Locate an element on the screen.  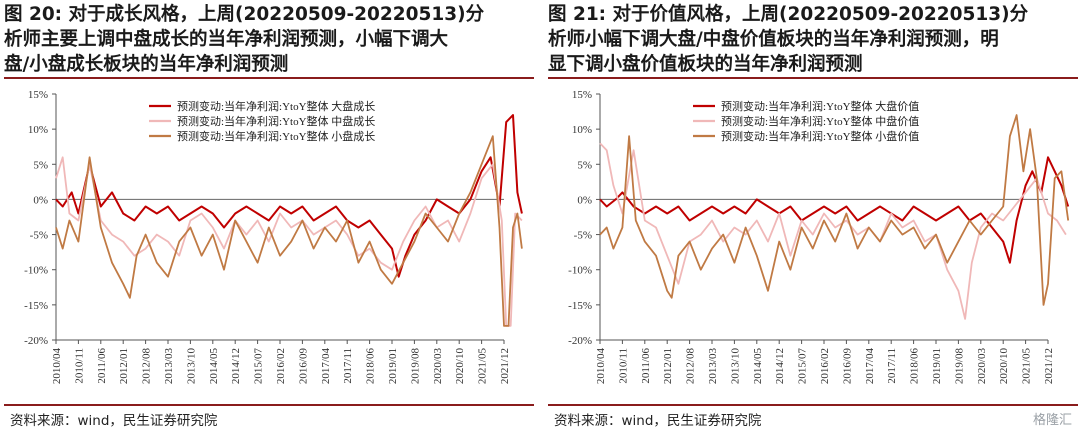
watermark-logo: 格隆汇 is located at coordinates (1052, 420).